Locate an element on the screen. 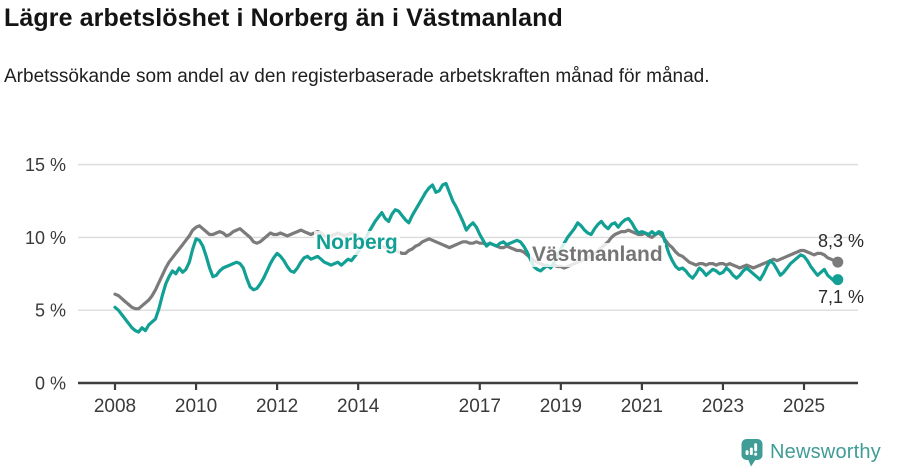  end-value-vastmanland: 8,3 % is located at coordinates (840, 241).